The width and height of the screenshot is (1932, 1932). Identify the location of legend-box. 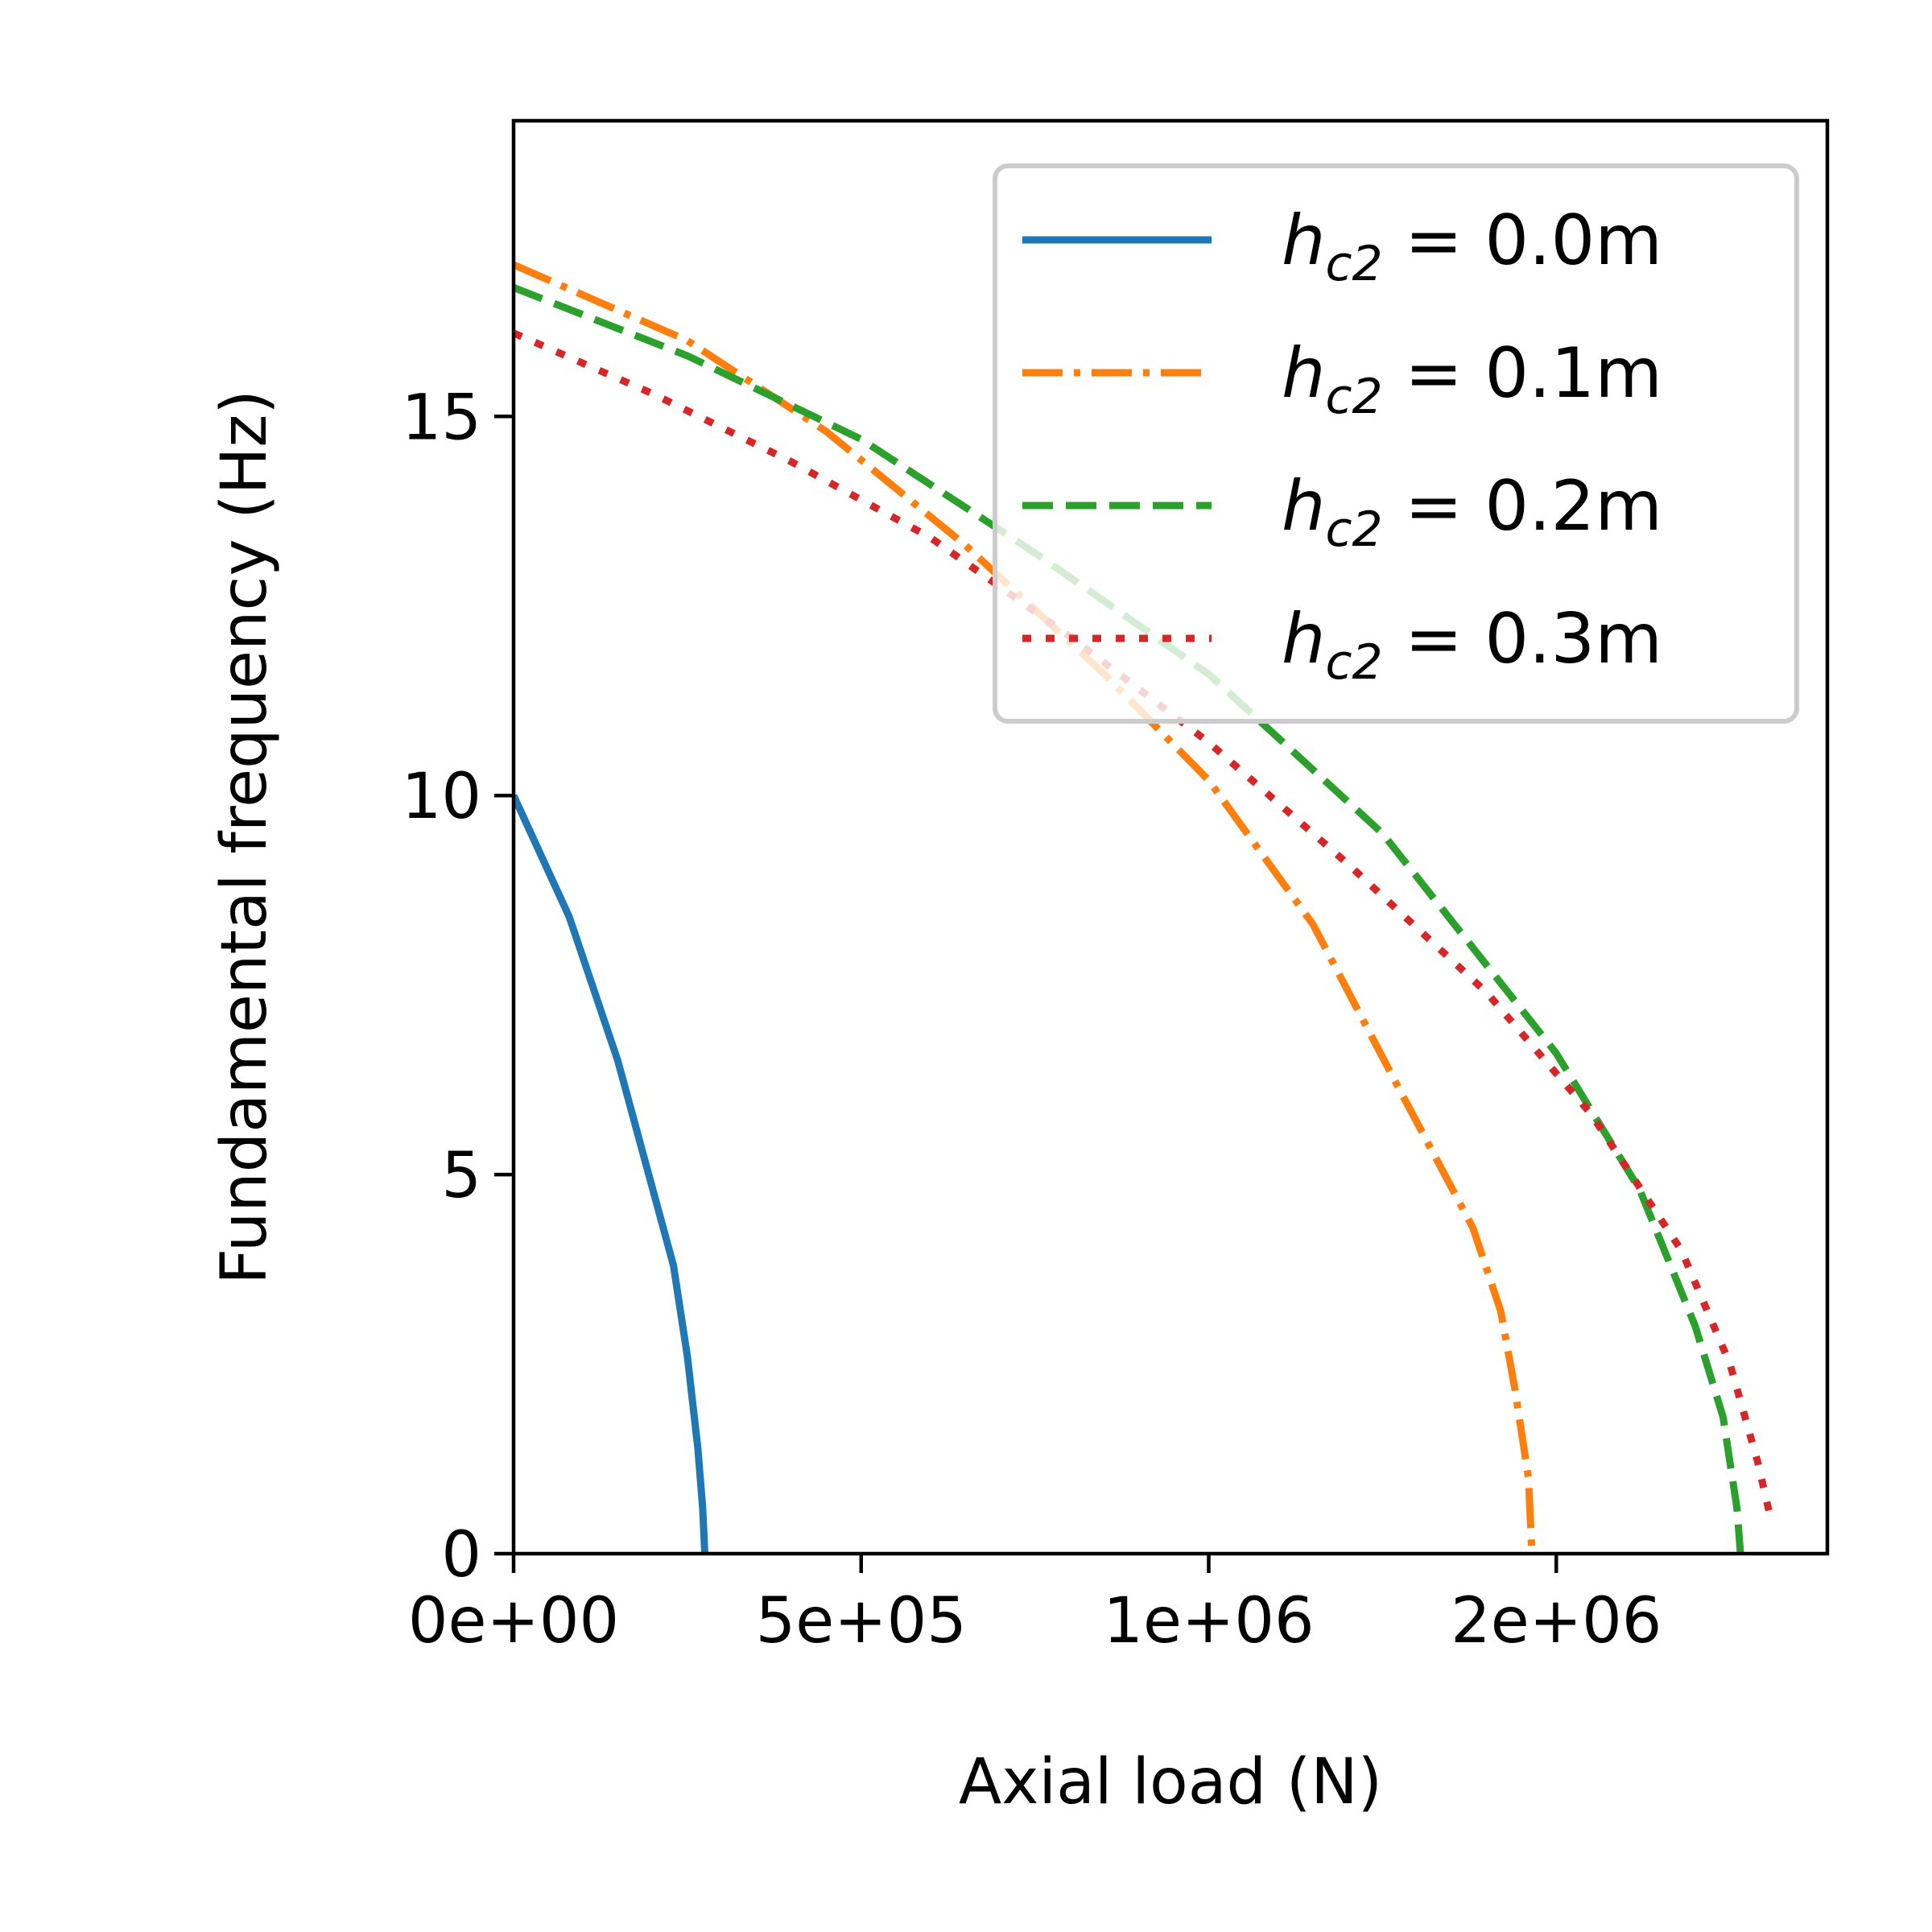
(1396, 443).